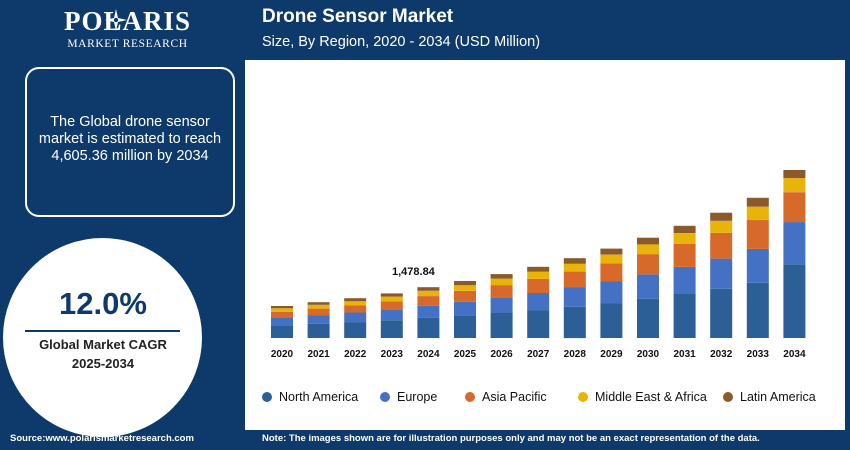  Describe the element at coordinates (318, 312) in the screenshot. I see `bar-2021-asia-pacific` at that location.